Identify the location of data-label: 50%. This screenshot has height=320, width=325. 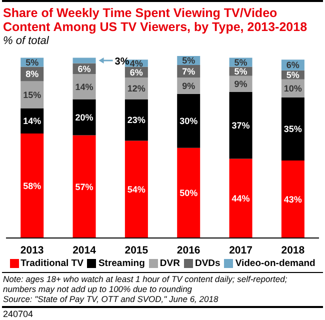
(189, 193).